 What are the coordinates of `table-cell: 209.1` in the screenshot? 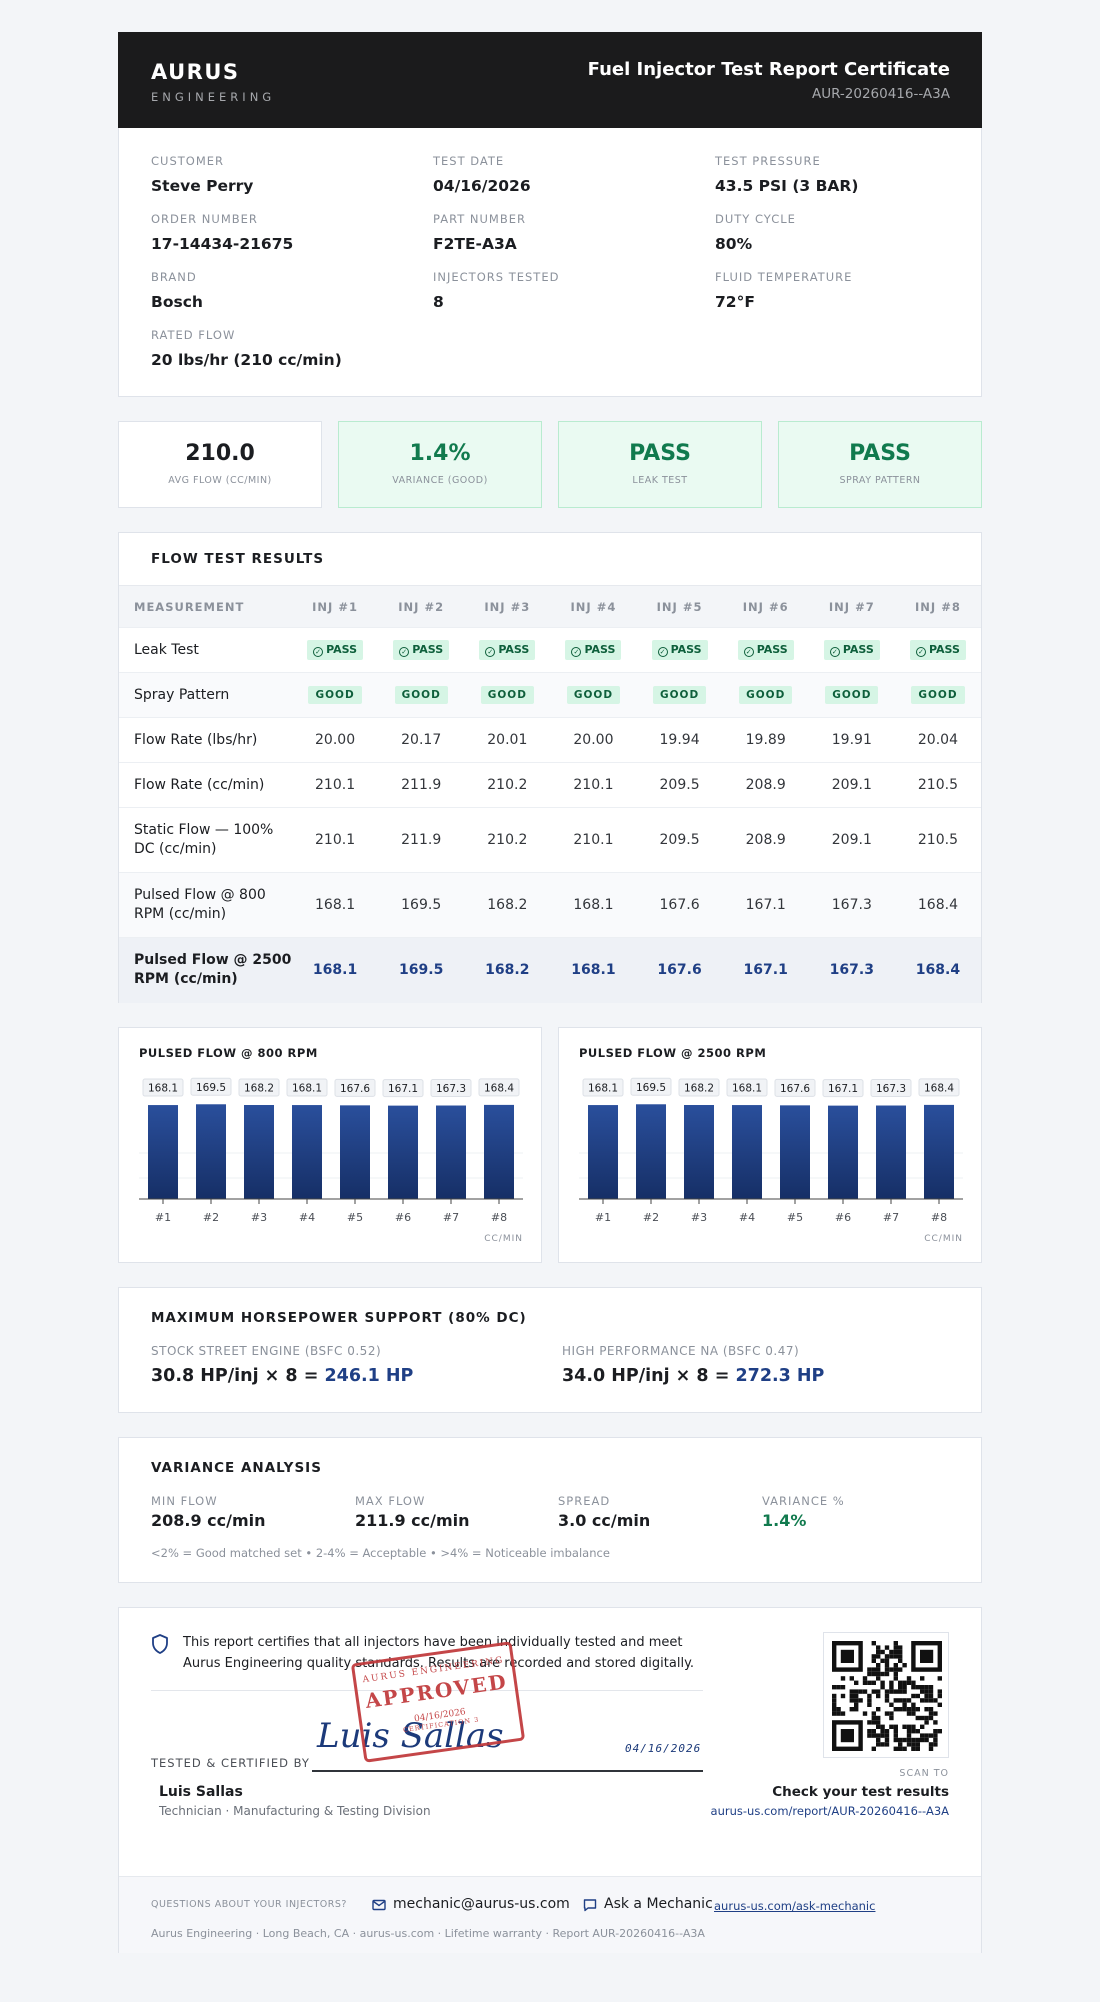 It's located at (851, 840).